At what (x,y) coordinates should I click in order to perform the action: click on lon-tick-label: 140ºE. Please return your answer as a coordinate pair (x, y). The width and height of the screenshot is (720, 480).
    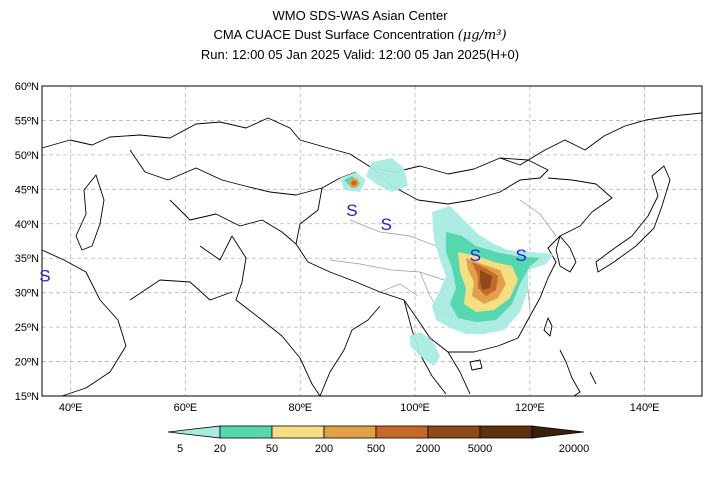
    Looking at the image, I should click on (645, 408).